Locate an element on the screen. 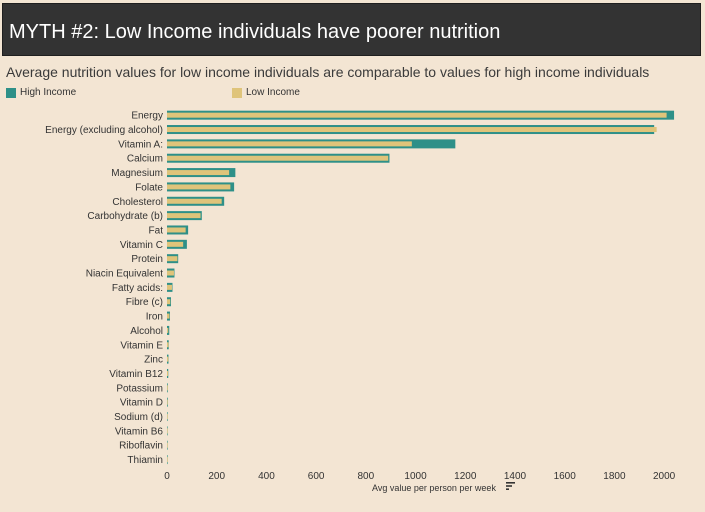 The image size is (705, 512). category-label: Fat is located at coordinates (156, 230).